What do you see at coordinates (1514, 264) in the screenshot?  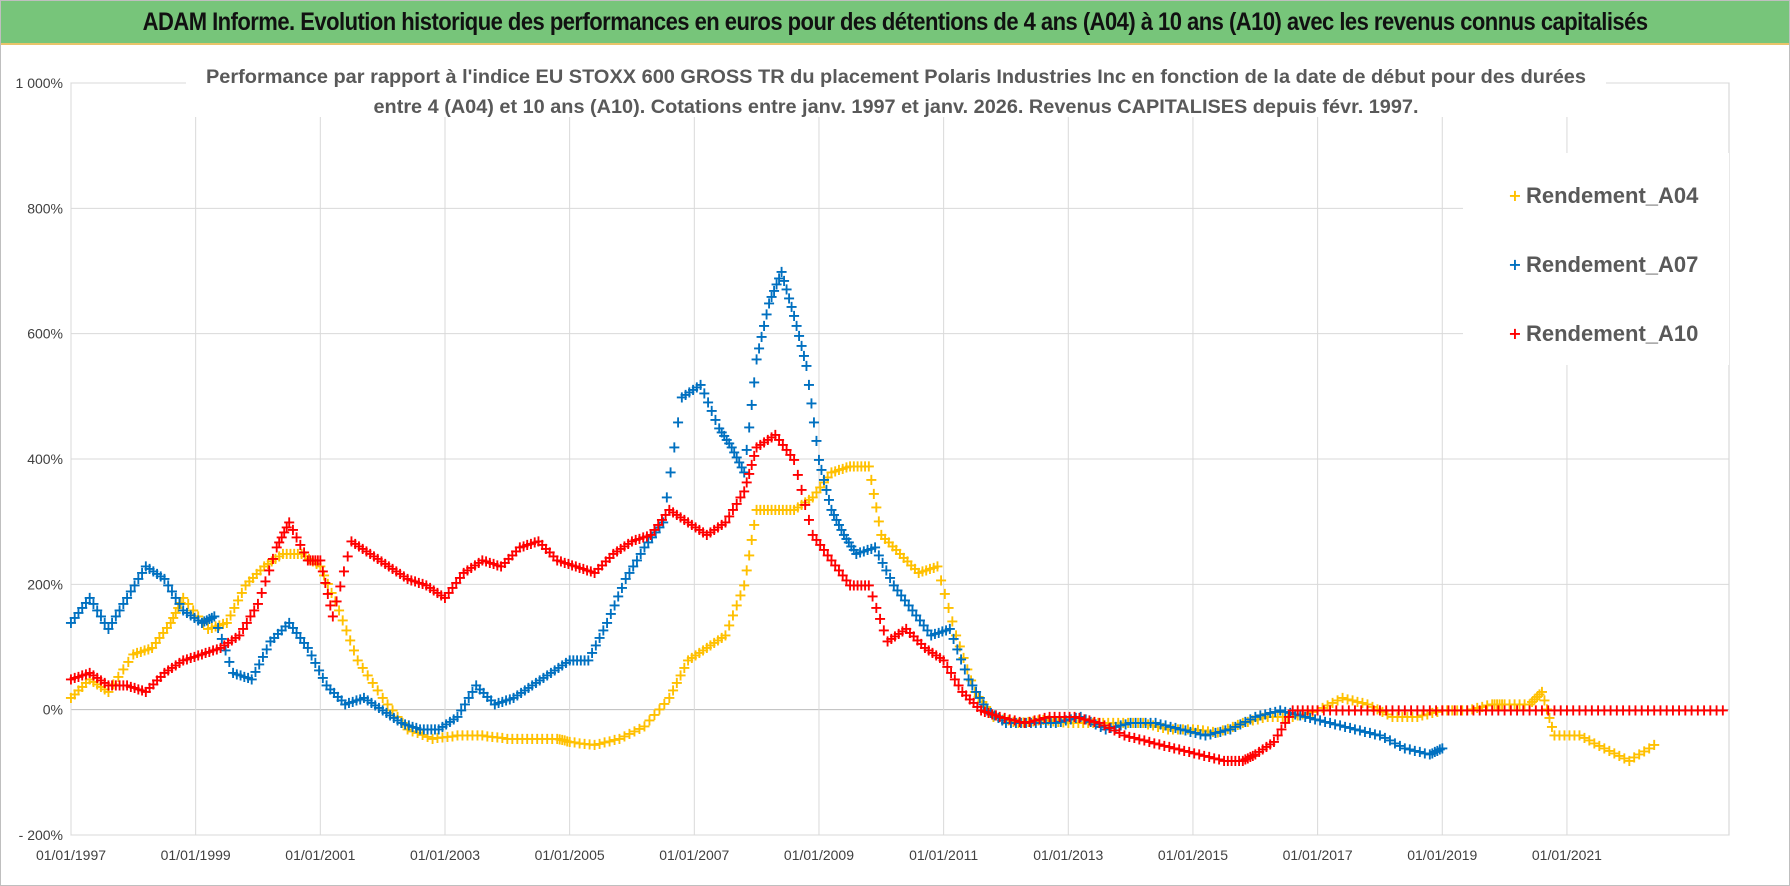 I see `legend-marker: +` at bounding box center [1514, 264].